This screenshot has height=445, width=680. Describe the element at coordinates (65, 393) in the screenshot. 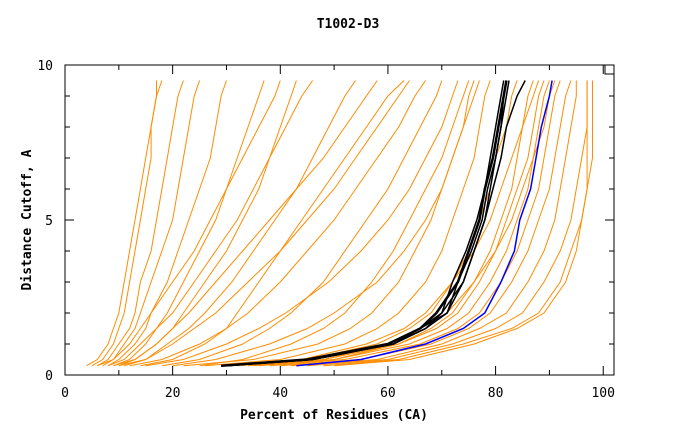

I see `x-tick-label: 0` at that location.